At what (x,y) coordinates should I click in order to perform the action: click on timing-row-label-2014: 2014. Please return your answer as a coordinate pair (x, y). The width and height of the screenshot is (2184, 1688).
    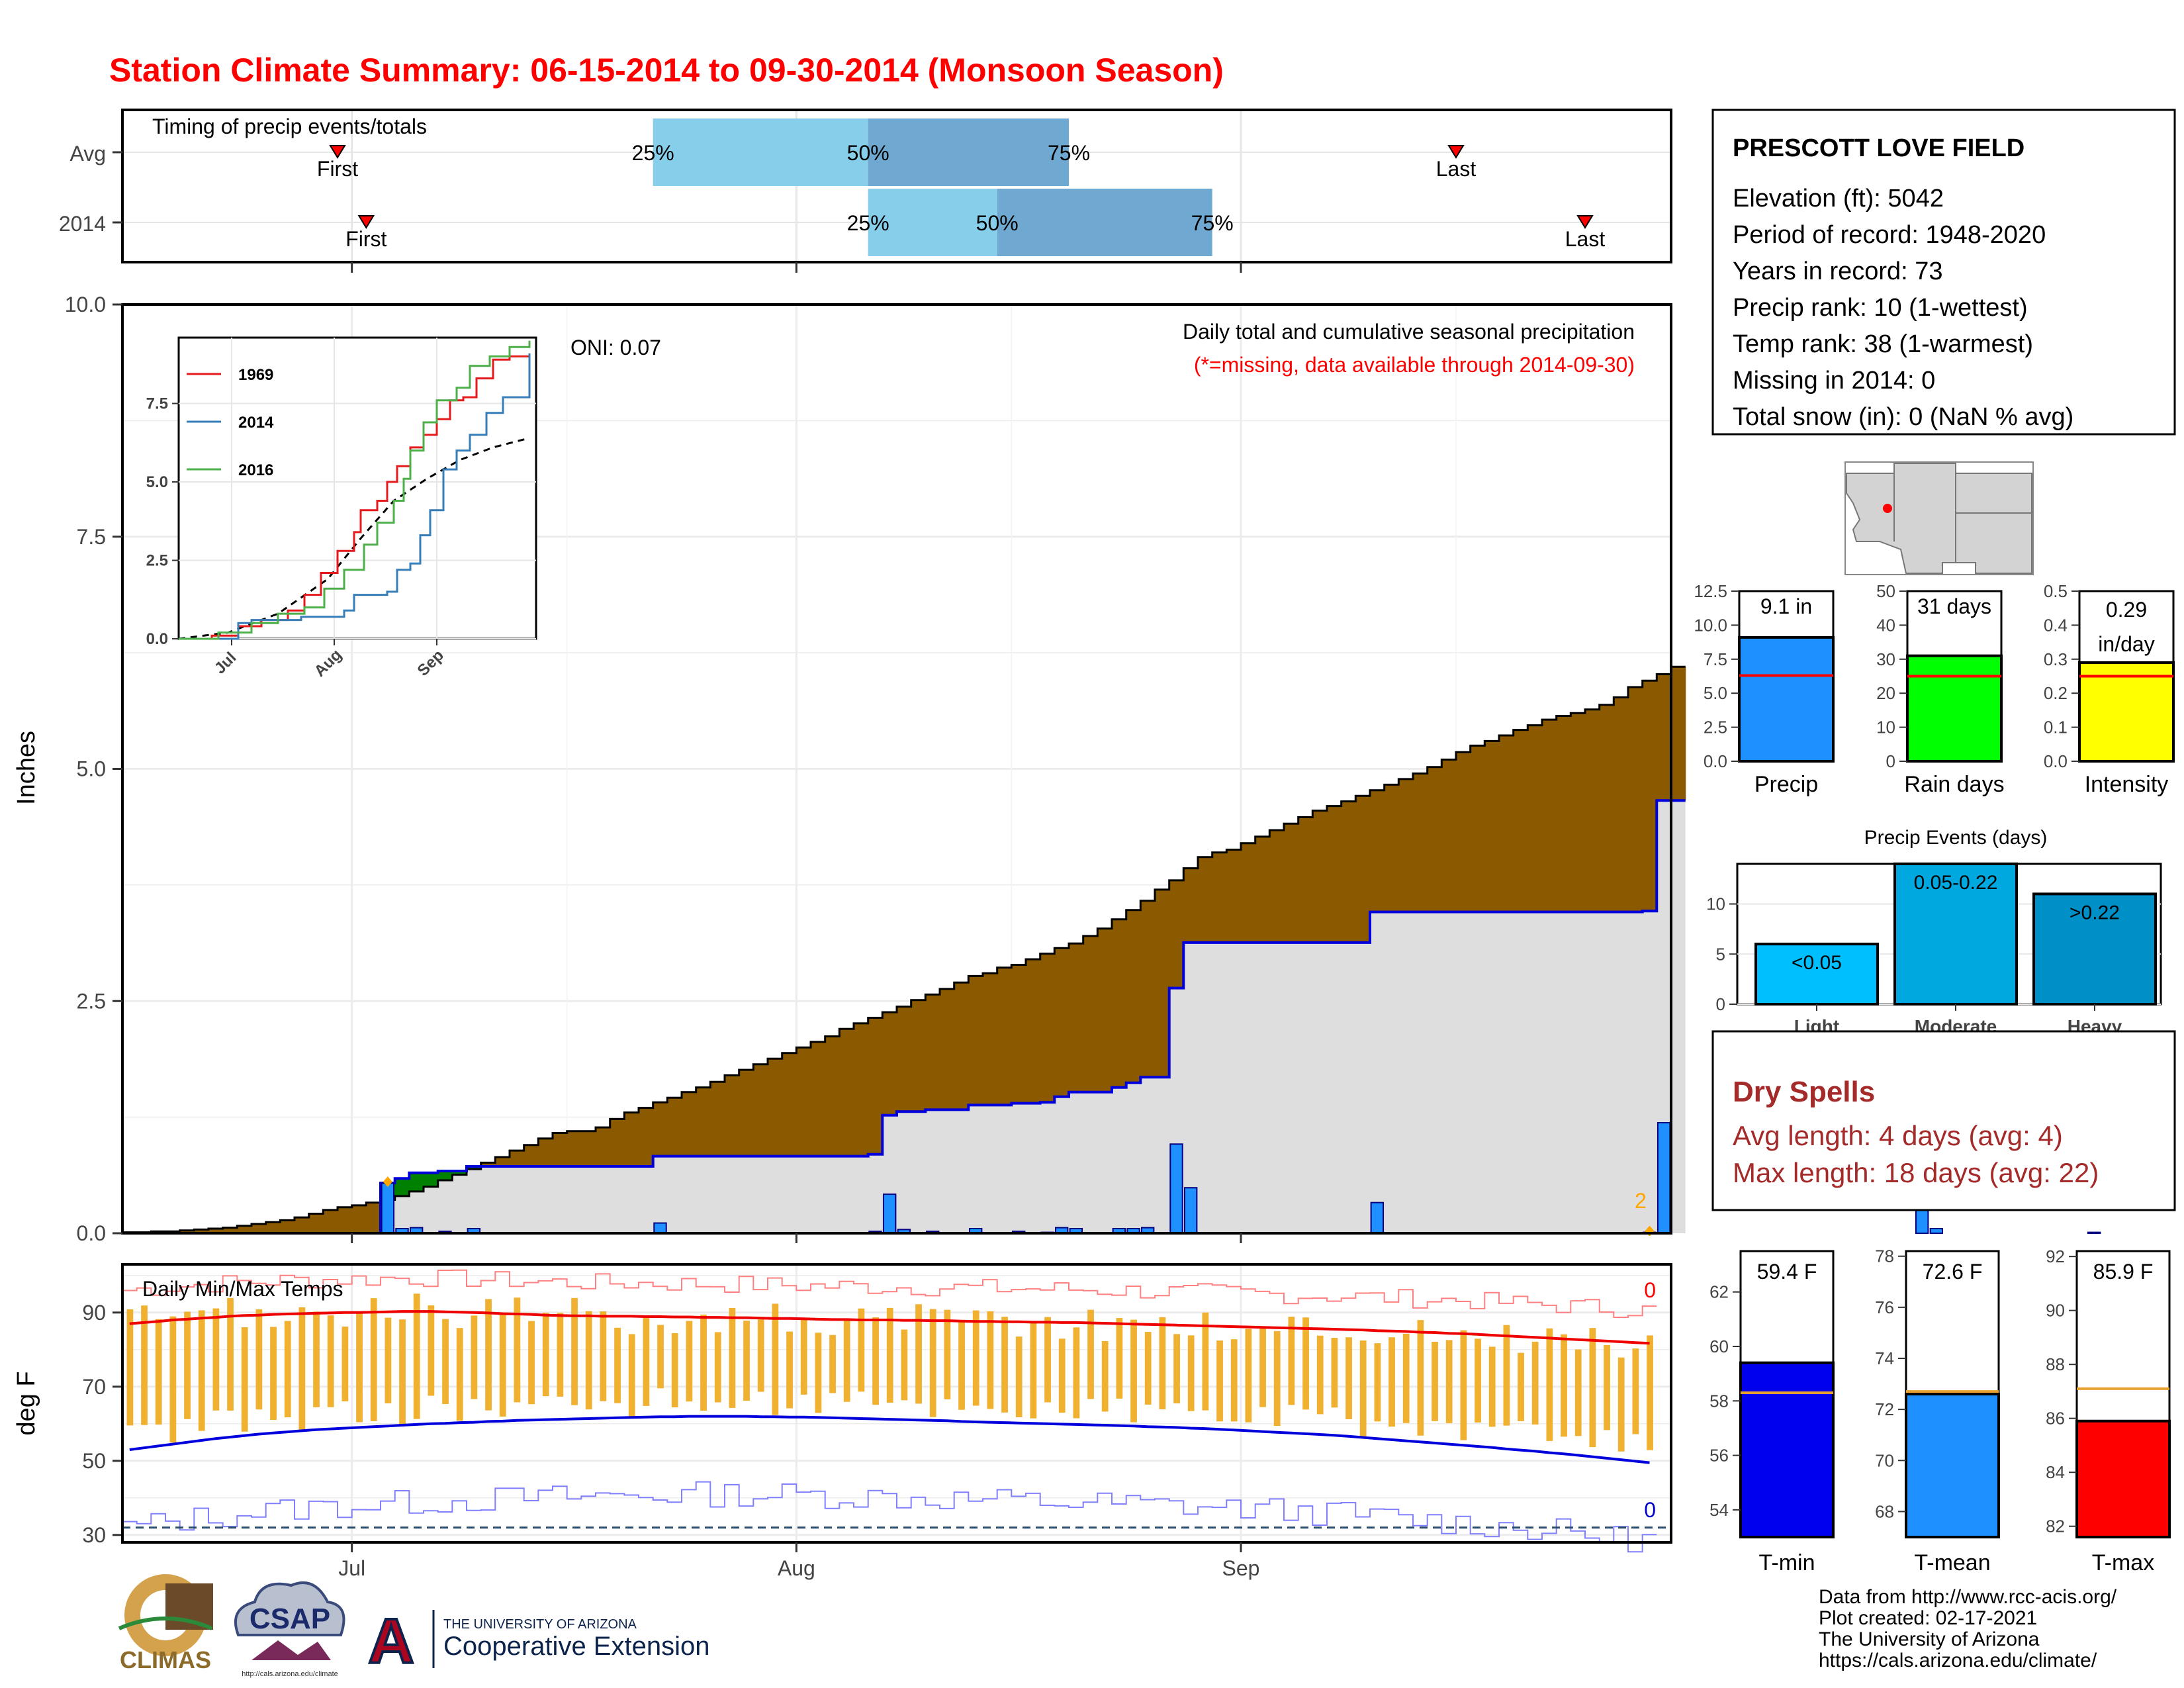
    Looking at the image, I should click on (82, 224).